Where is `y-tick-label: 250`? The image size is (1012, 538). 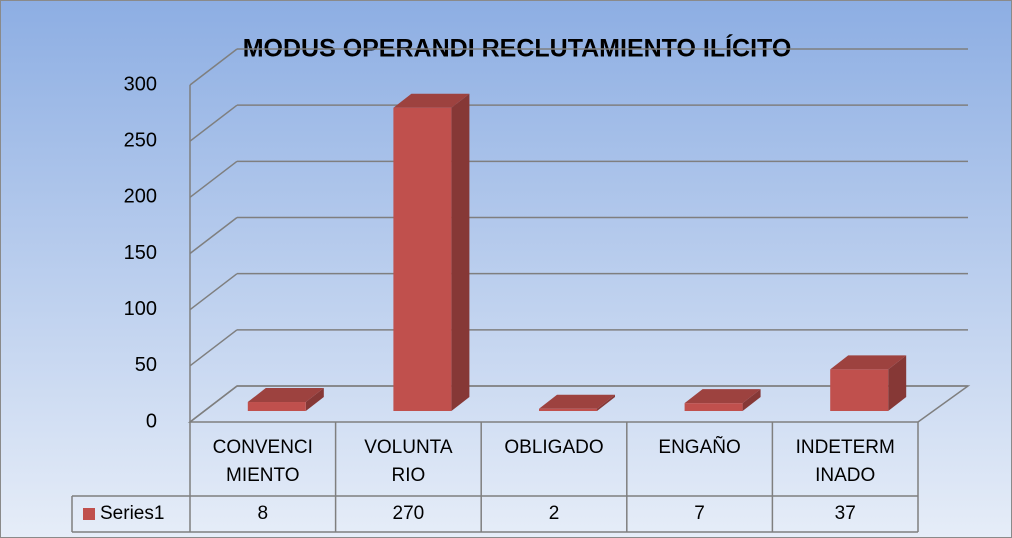 y-tick-label: 250 is located at coordinates (140, 140).